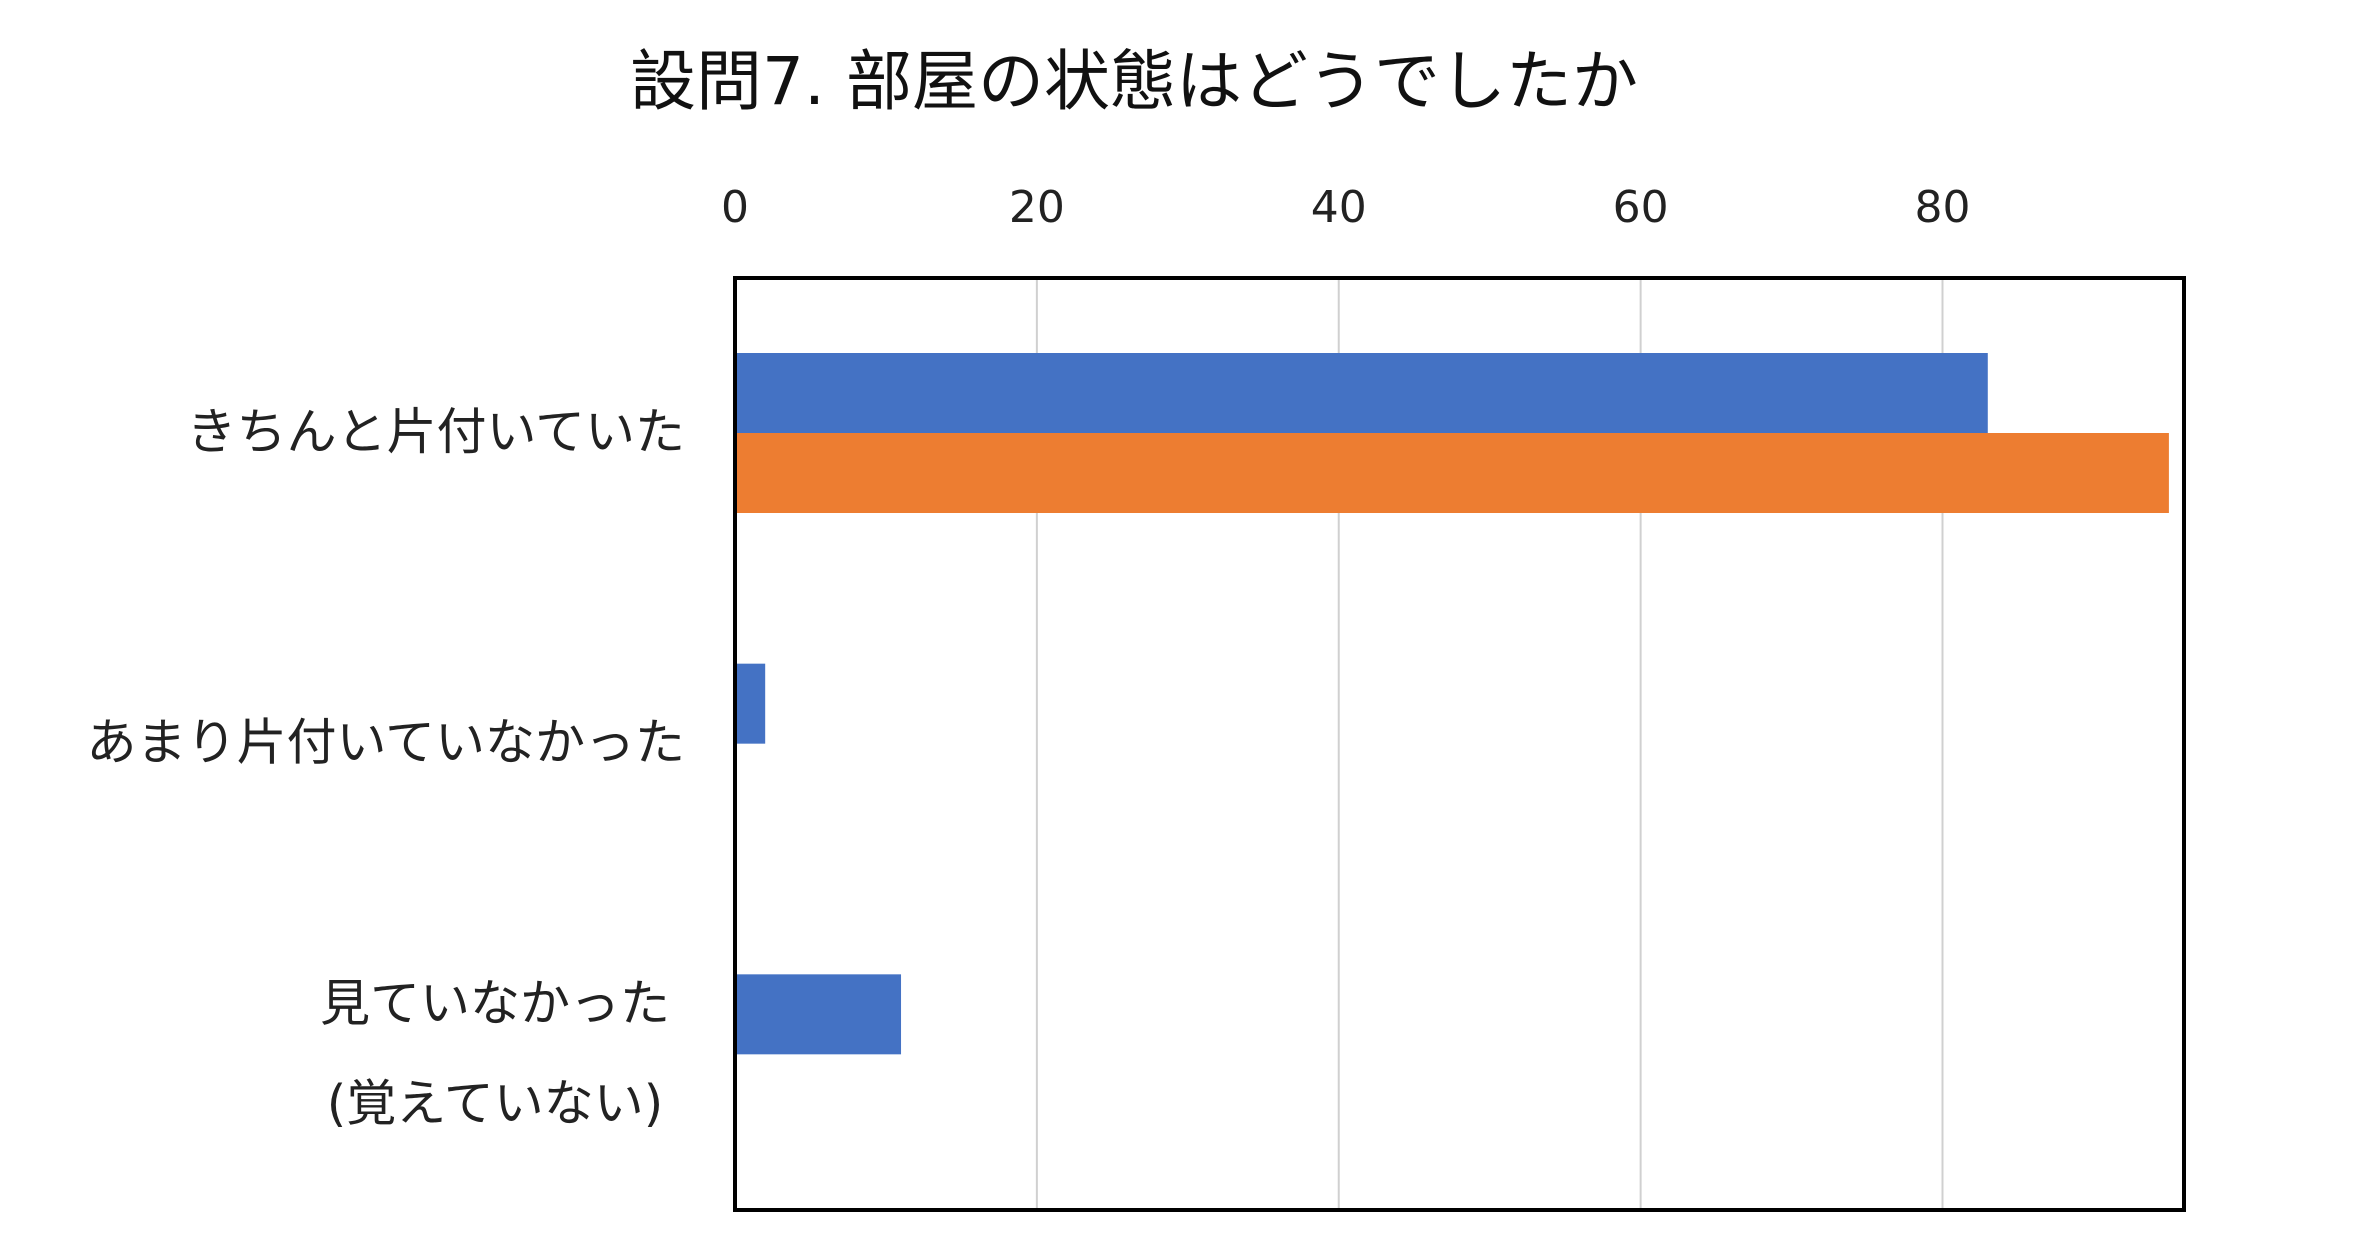 This screenshot has width=2360, height=1250. Describe the element at coordinates (386, 743) in the screenshot. I see `category-label: あまり片付いていなかった` at that location.